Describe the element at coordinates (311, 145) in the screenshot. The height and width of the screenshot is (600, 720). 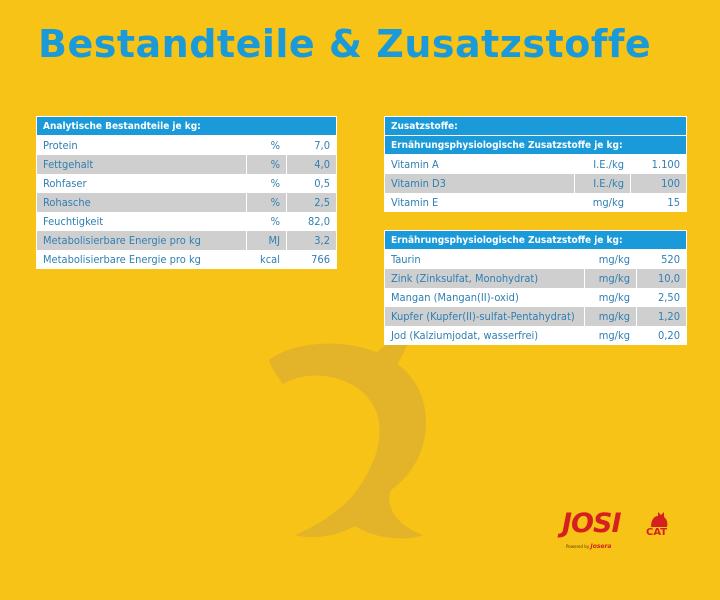
I see `row-value: 7,0` at that location.